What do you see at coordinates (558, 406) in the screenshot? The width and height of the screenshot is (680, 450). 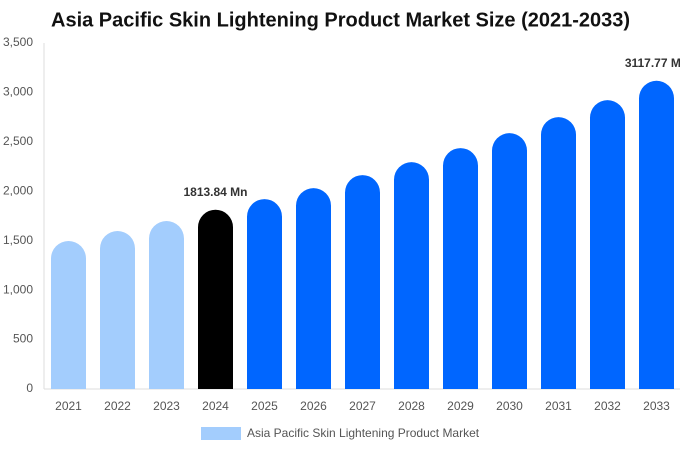 I see `x-tick-label: 2031` at bounding box center [558, 406].